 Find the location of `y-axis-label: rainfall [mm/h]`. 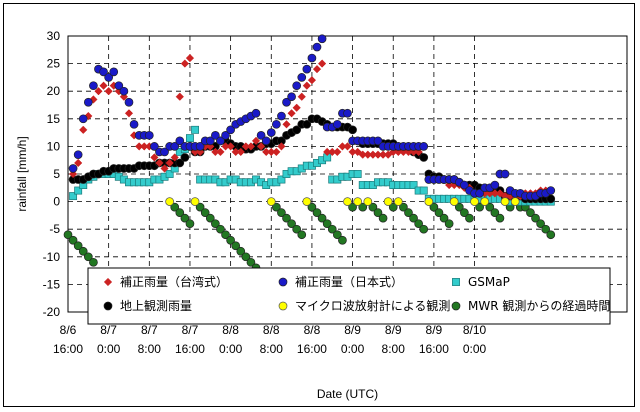

y-axis-label: rainfall [mm/h] is located at coordinates (22, 173).